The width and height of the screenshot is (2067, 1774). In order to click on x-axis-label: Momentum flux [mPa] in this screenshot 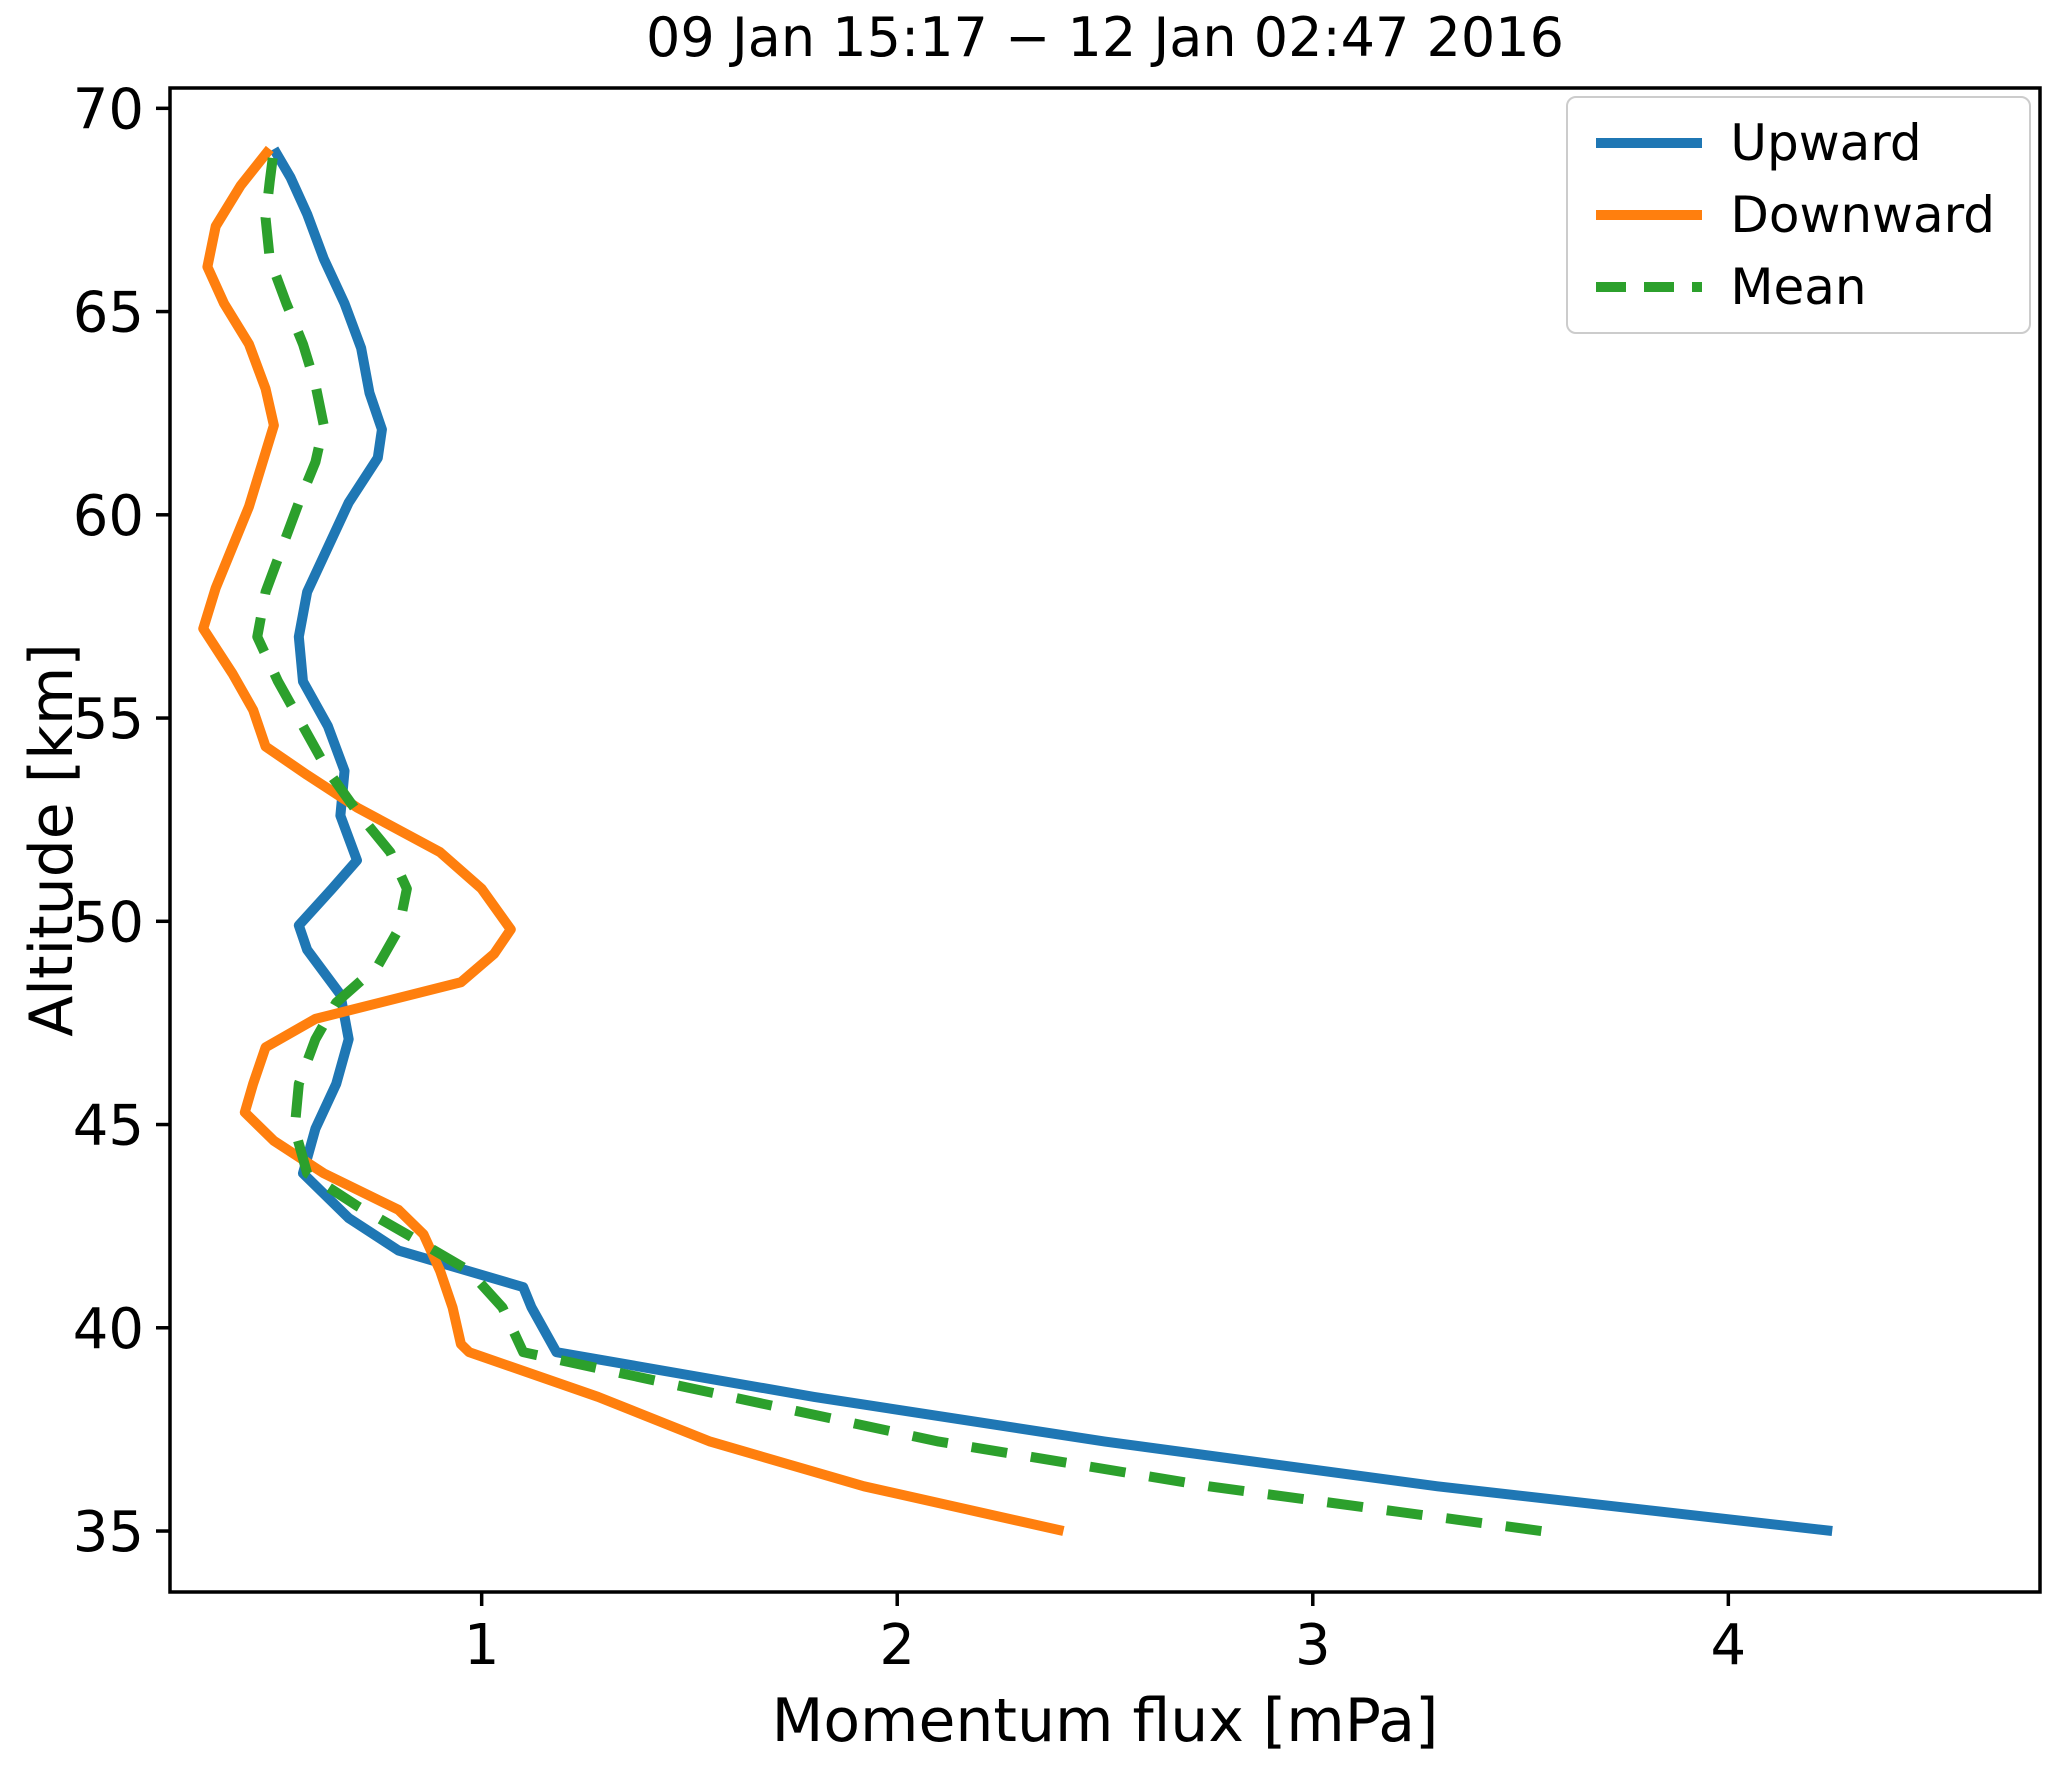, I will do `click(1105, 1721)`.